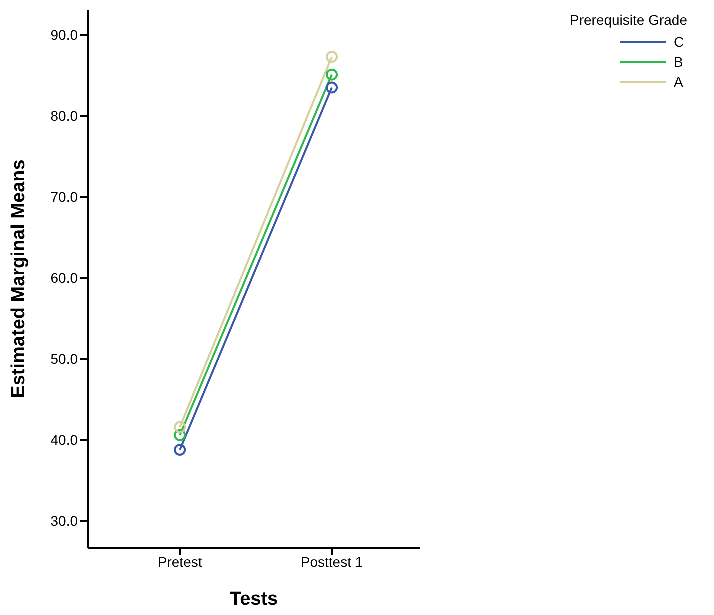  What do you see at coordinates (64, 440) in the screenshot?
I see `y-tick-label: 40.0` at bounding box center [64, 440].